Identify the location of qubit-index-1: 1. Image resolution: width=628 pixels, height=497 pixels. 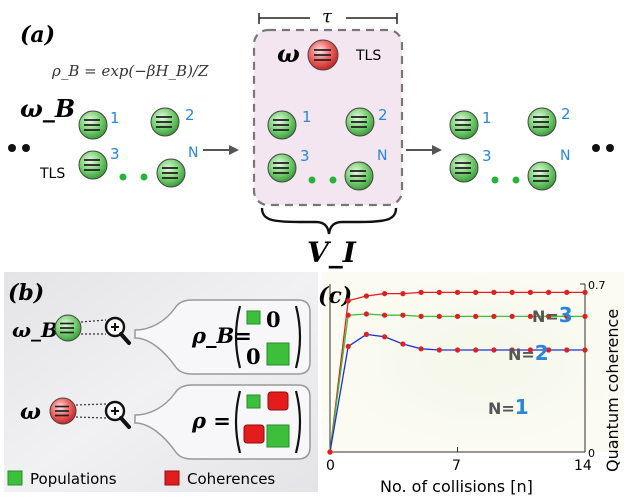
(115, 118).